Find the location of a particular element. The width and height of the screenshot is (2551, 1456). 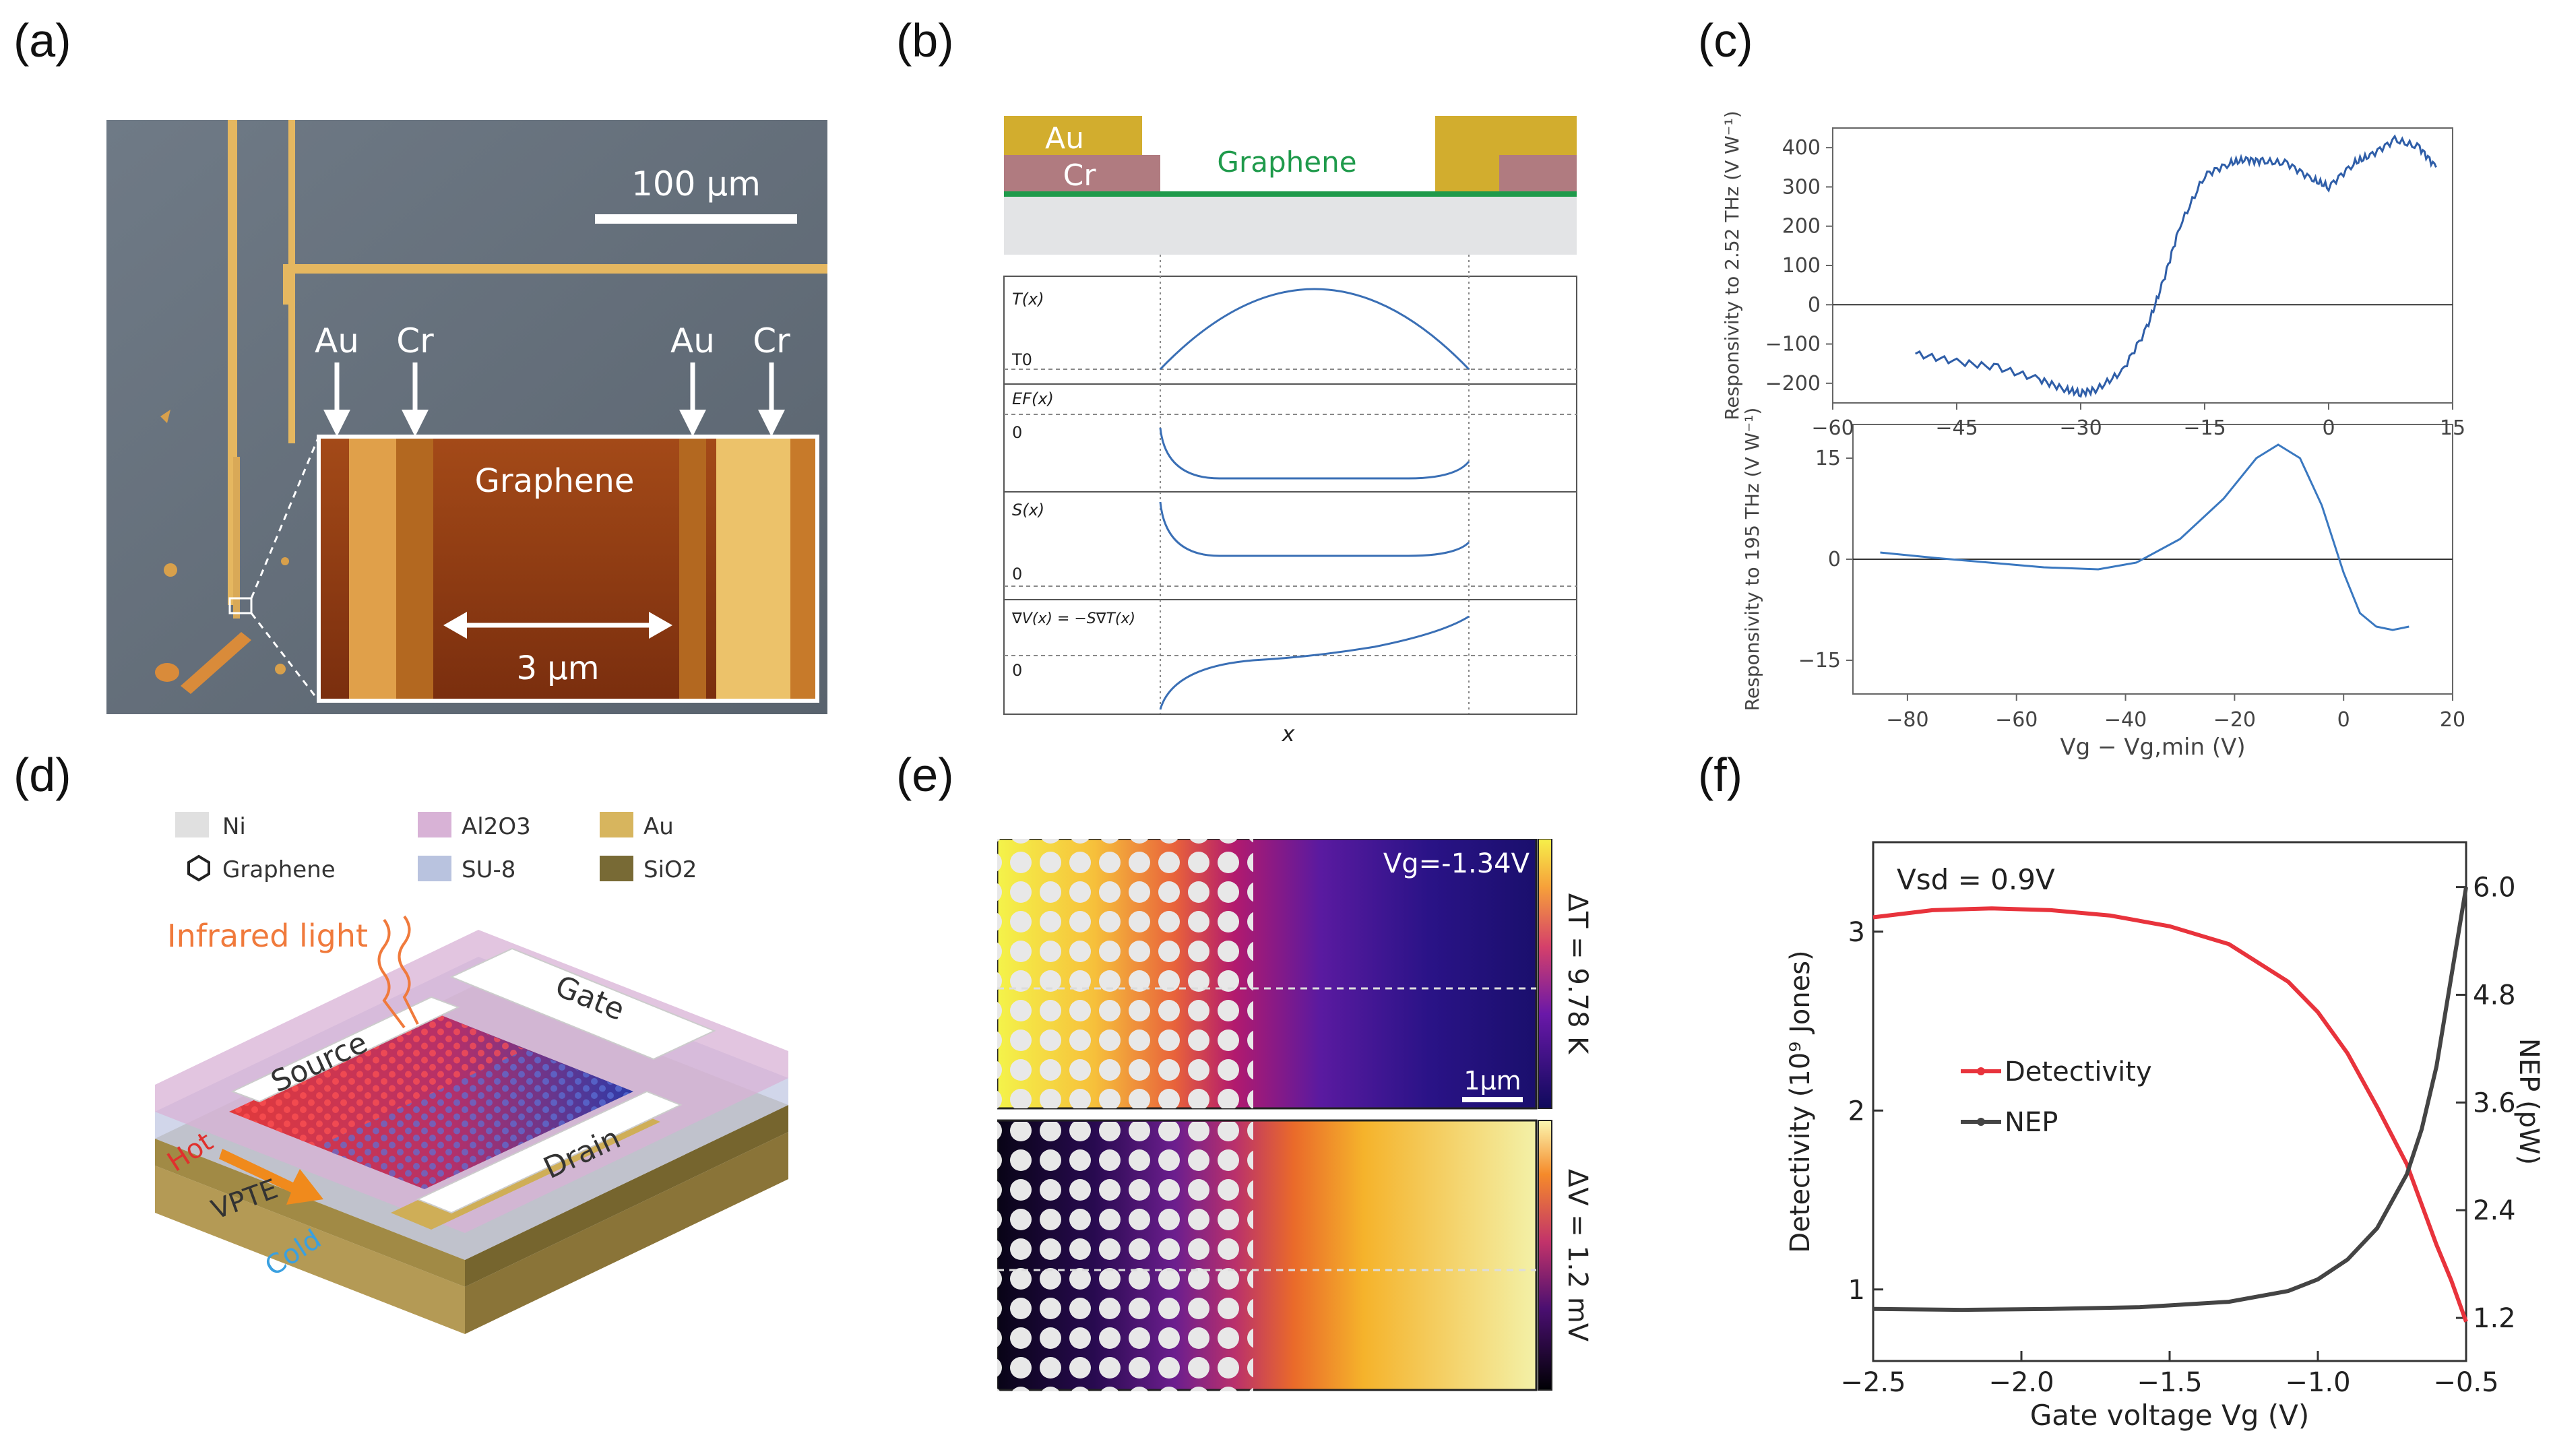

curve-T is located at coordinates (1315, 329).